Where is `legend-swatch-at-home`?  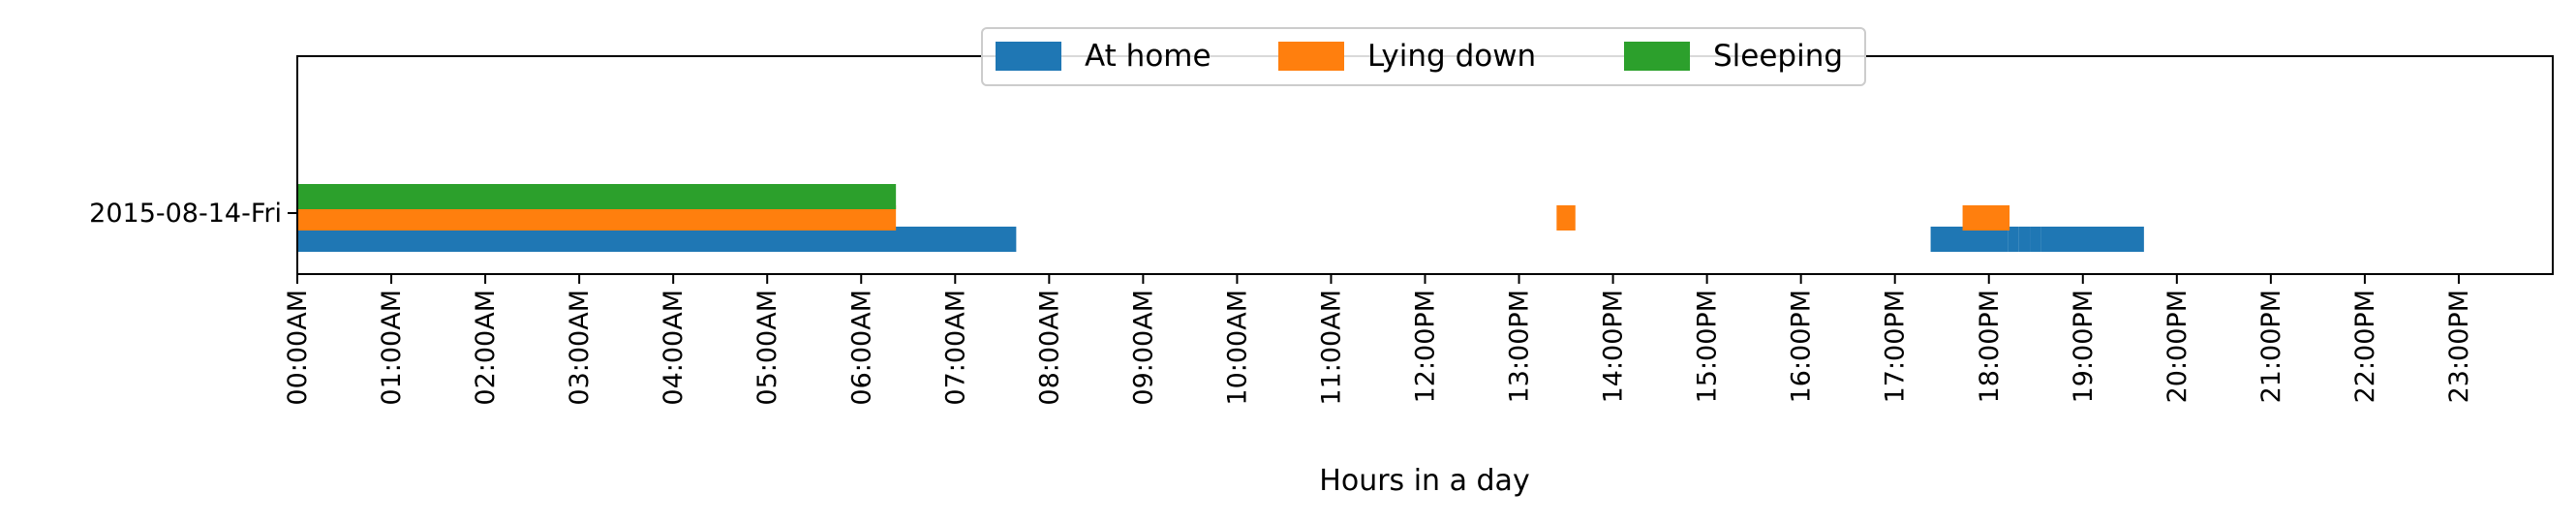
legend-swatch-at-home is located at coordinates (1028, 56).